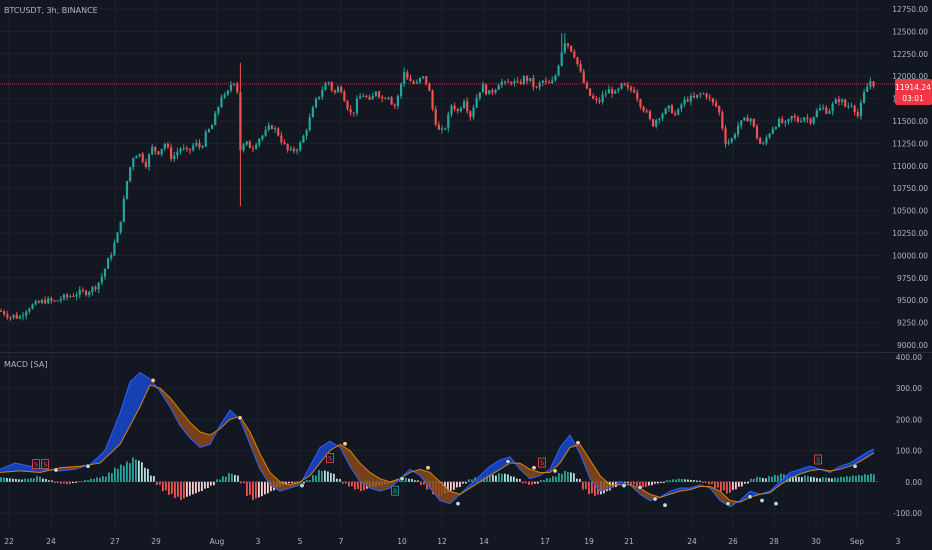 The width and height of the screenshot is (932, 550). Describe the element at coordinates (25, 364) in the screenshot. I see `indicator-title: MACD [SA]` at that location.